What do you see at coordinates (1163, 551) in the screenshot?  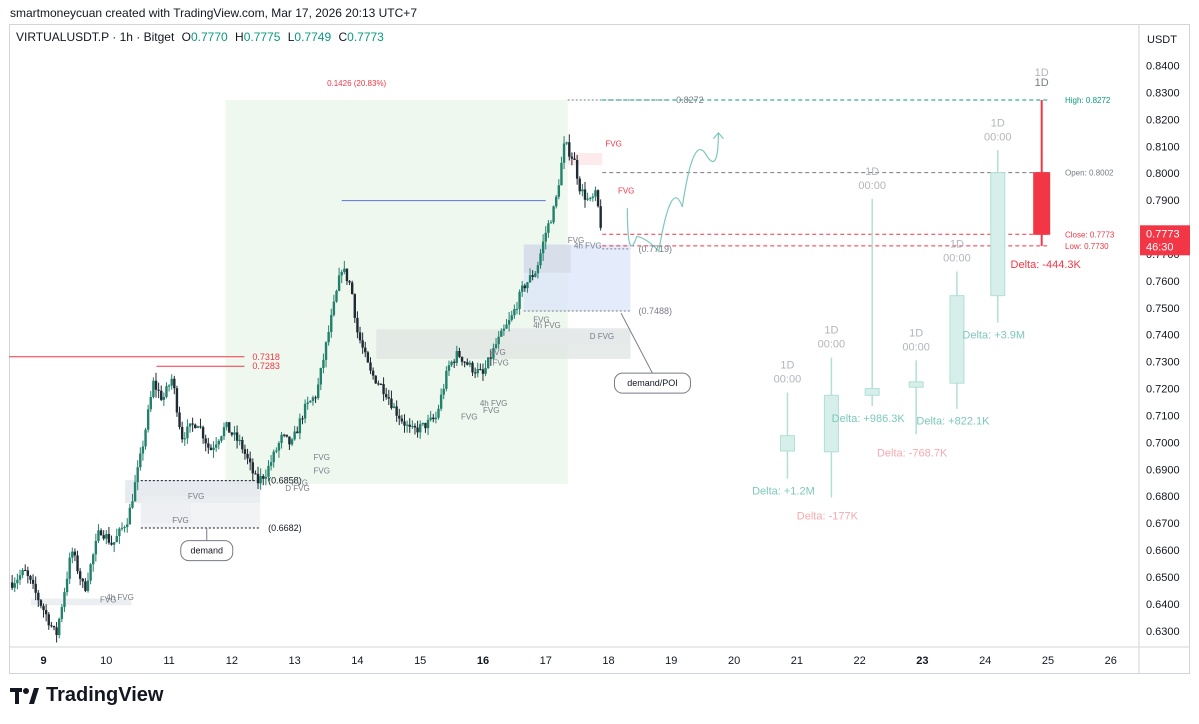 I see `y-tick-3: 0.6600` at bounding box center [1163, 551].